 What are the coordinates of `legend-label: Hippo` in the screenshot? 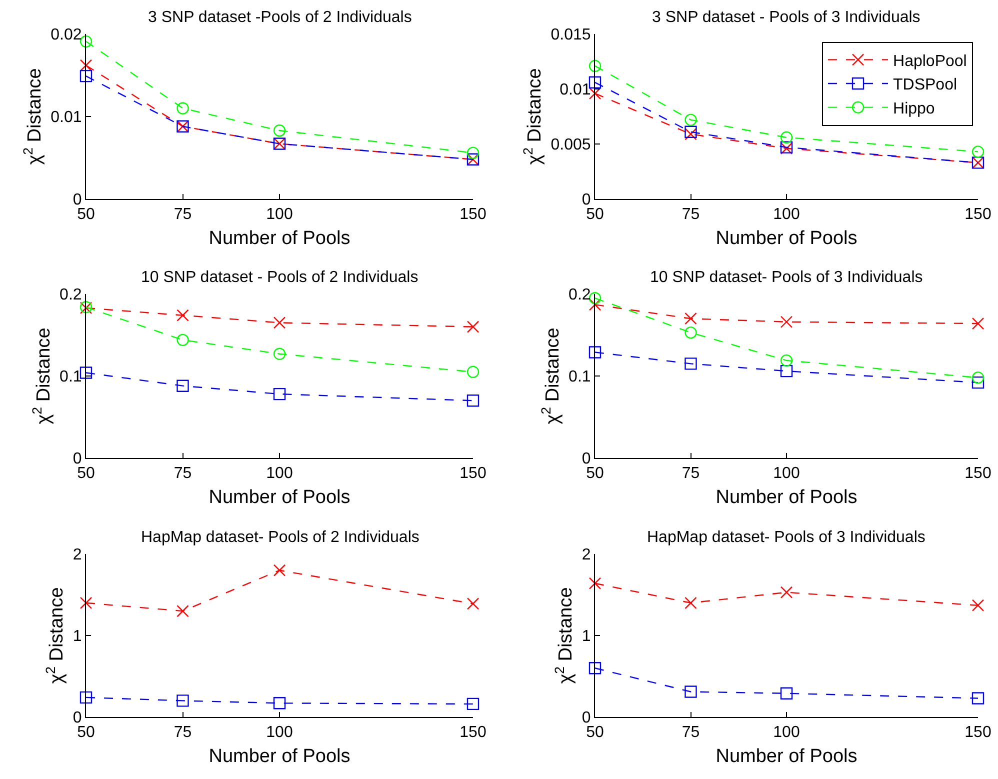 It's located at (914, 109).